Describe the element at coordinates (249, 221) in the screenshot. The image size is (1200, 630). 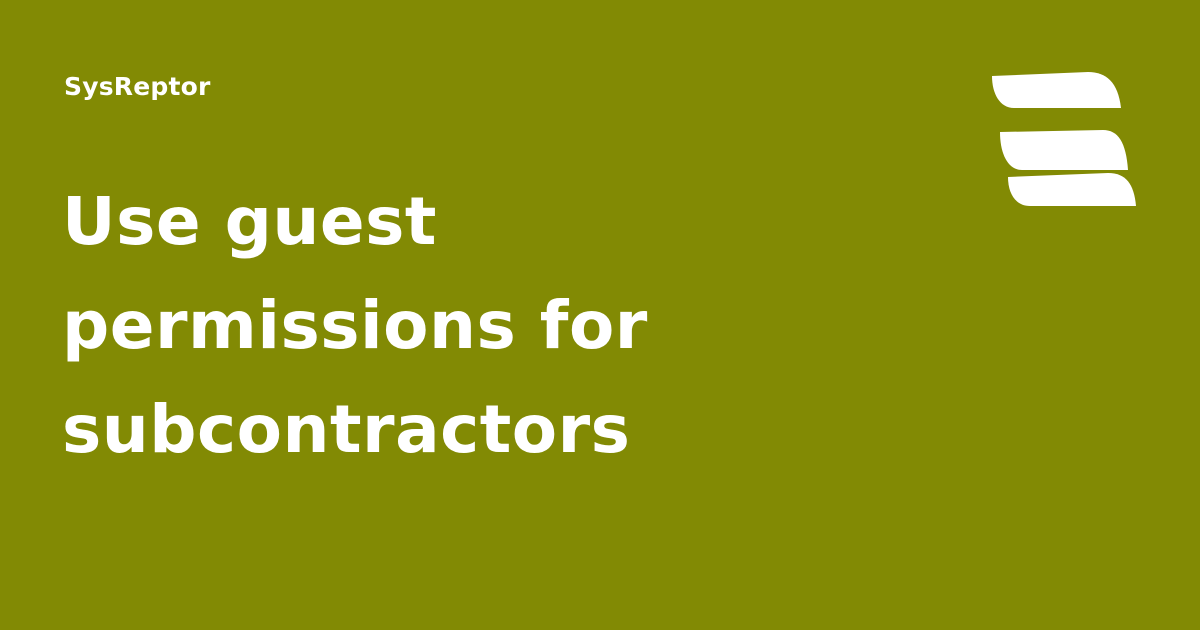
I see `title-line-1: Use guest` at that location.